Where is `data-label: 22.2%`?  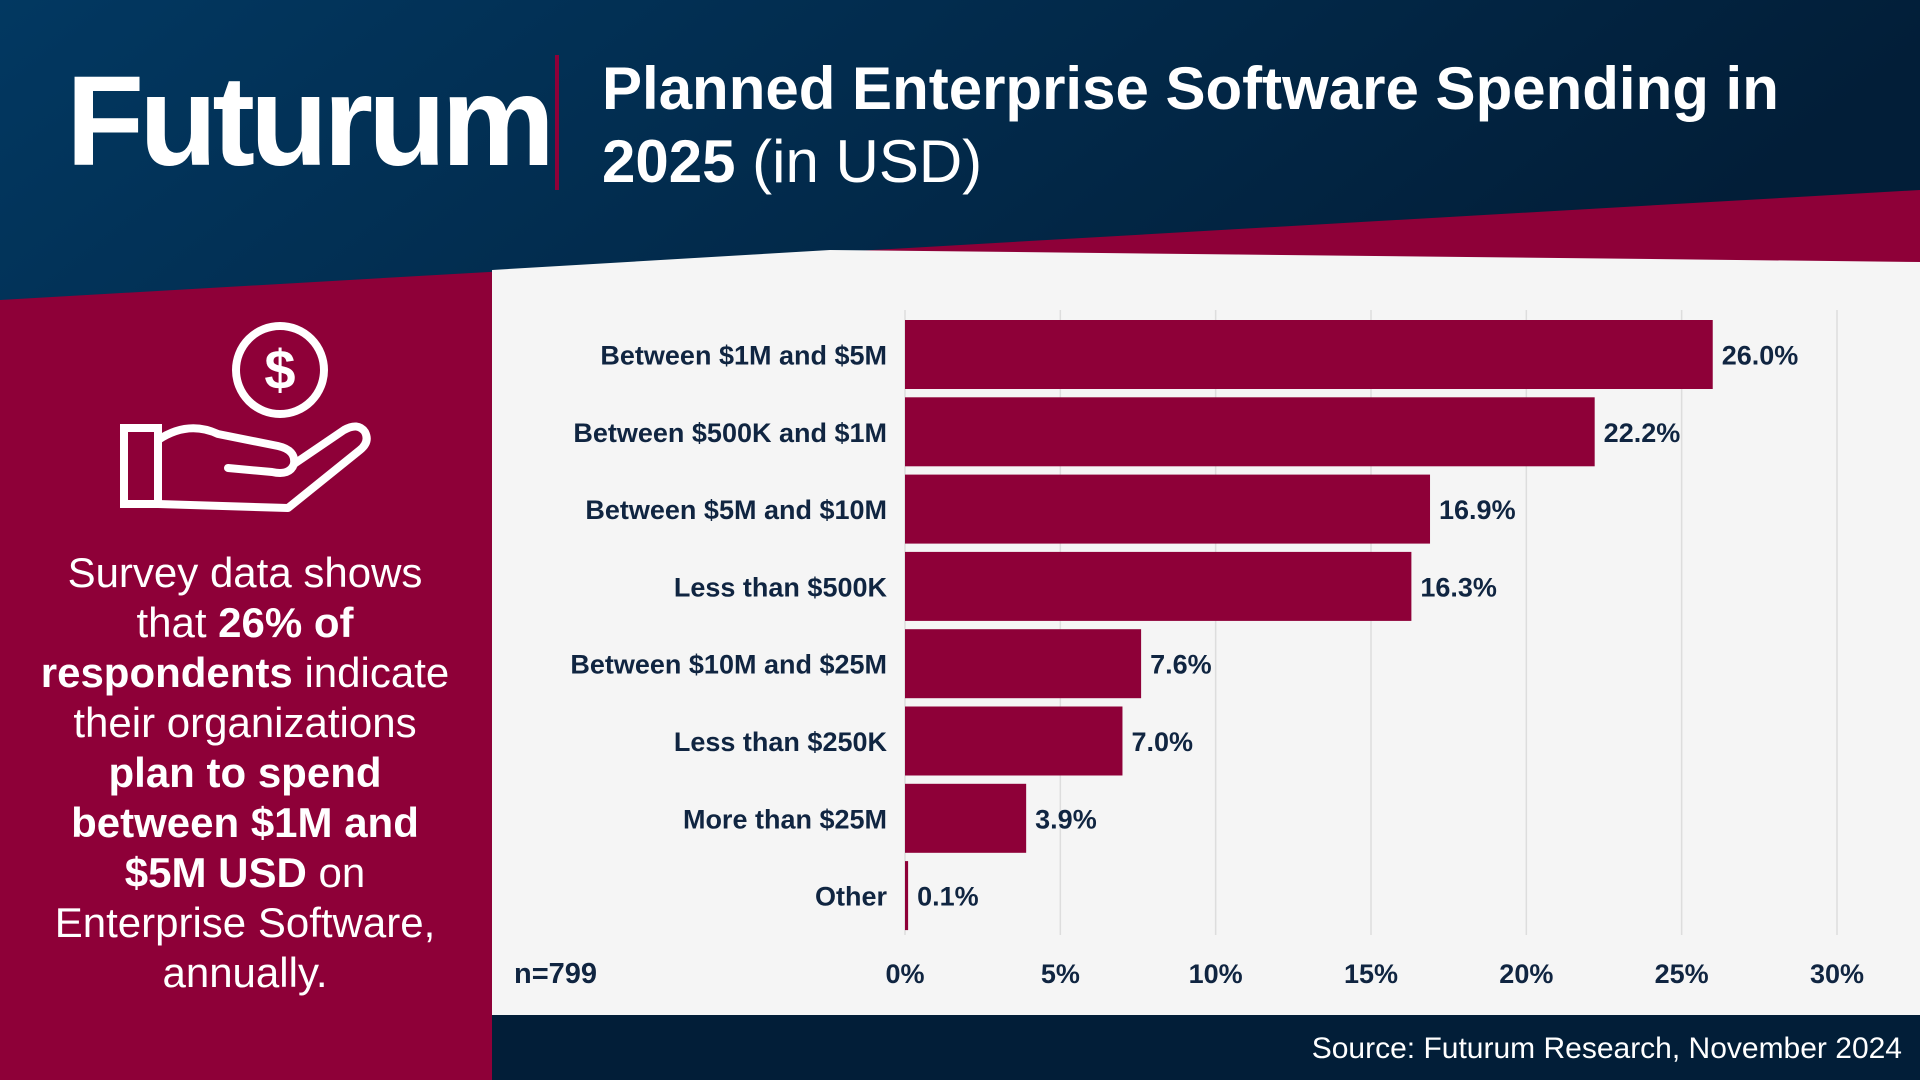
data-label: 22.2% is located at coordinates (1642, 433).